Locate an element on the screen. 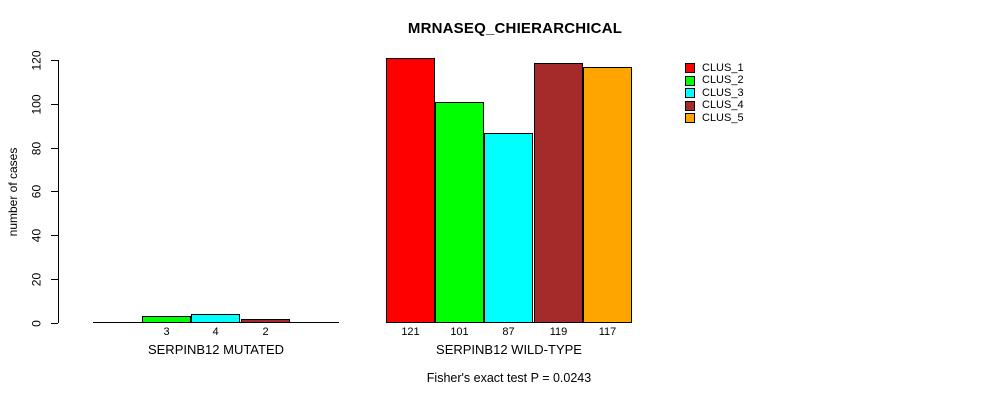 This screenshot has height=400, width=990. legend-row-clus_2: CLUS_2 is located at coordinates (714, 81).